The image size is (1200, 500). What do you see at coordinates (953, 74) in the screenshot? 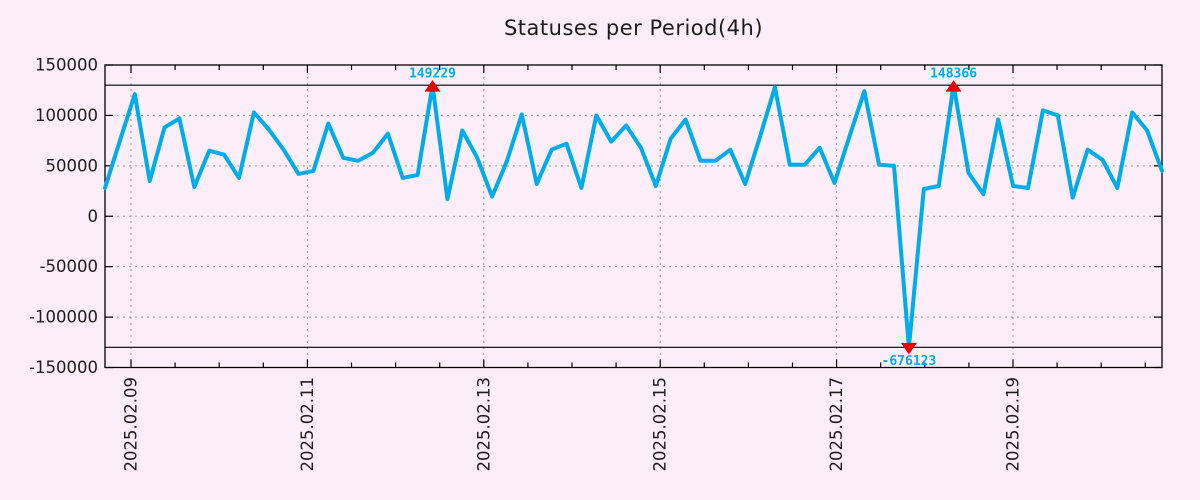
I see `annotation-label: 148366` at bounding box center [953, 74].